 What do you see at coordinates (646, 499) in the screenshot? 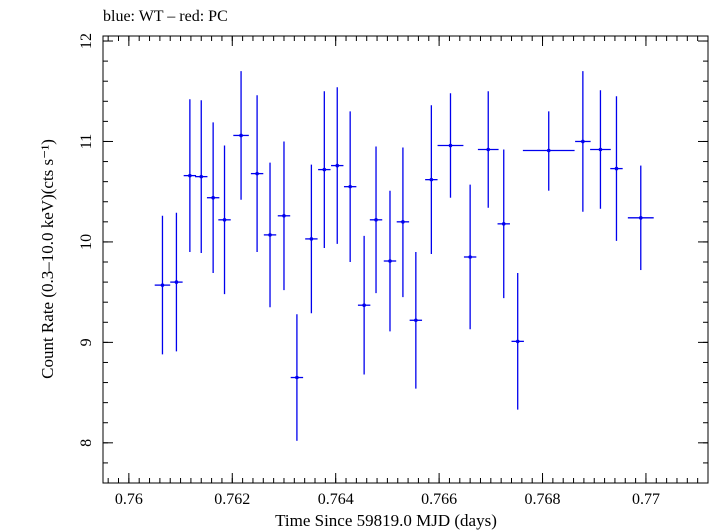
I see `x-tick-label: 0.77` at bounding box center [646, 499].